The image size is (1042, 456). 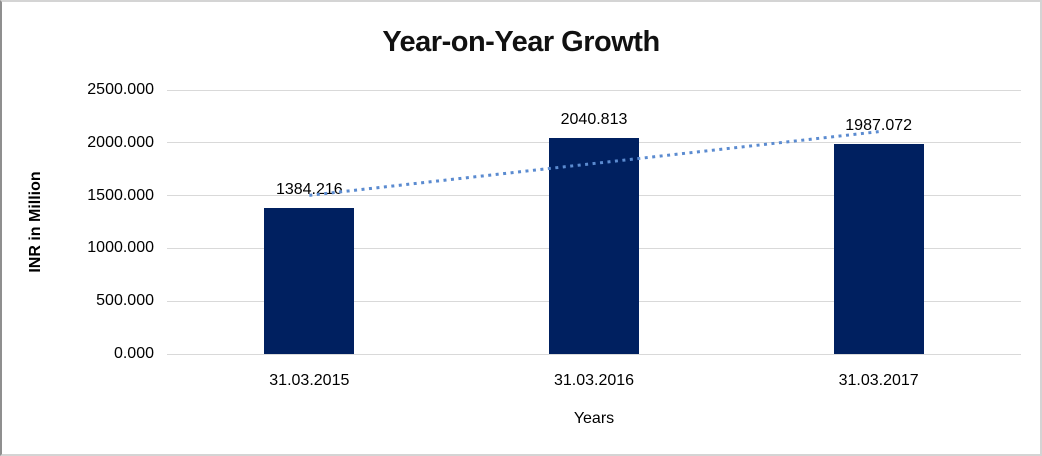 I want to click on y-axis-tick-label: 1500.000, so click(x=120, y=195).